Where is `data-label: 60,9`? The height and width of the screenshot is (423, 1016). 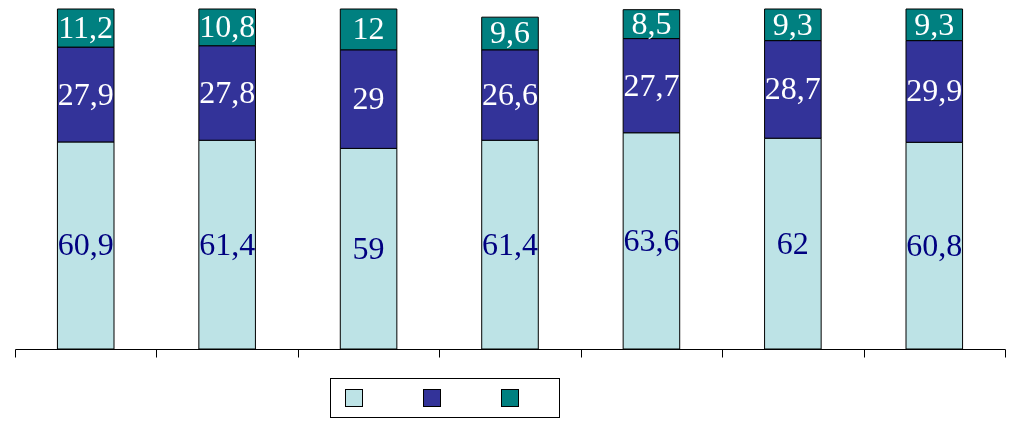
data-label: 60,9 is located at coordinates (85, 244).